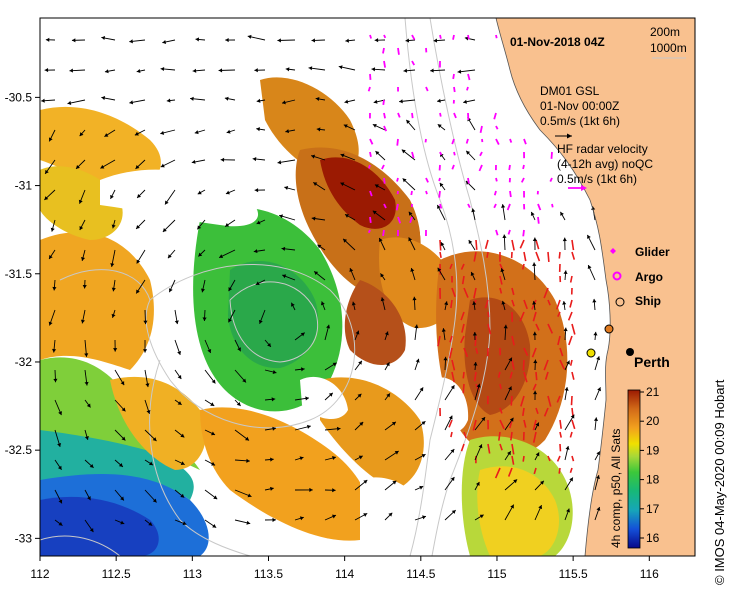  Describe the element at coordinates (420, 574) in the screenshot. I see `x-tick-label: 114.5` at that location.